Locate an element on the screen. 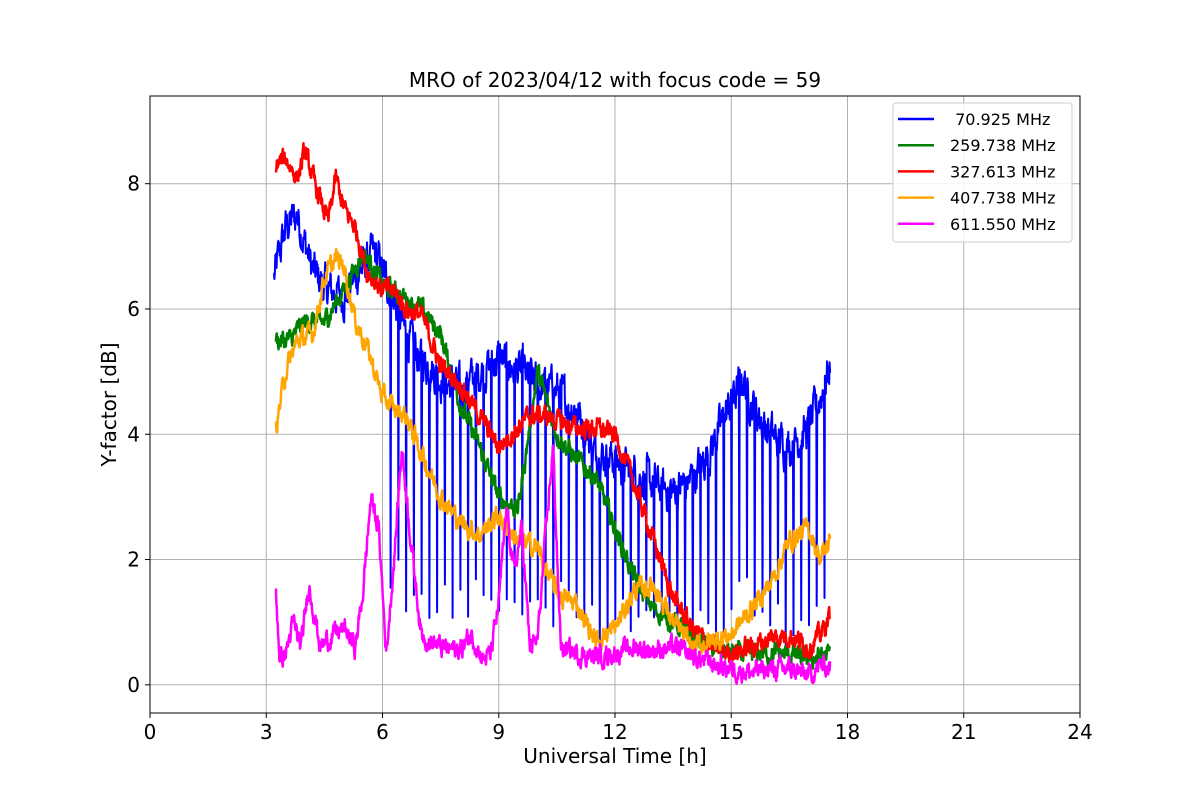 The height and width of the screenshot is (800, 1200). x-axis-label: Universal Time [h] is located at coordinates (614, 756).